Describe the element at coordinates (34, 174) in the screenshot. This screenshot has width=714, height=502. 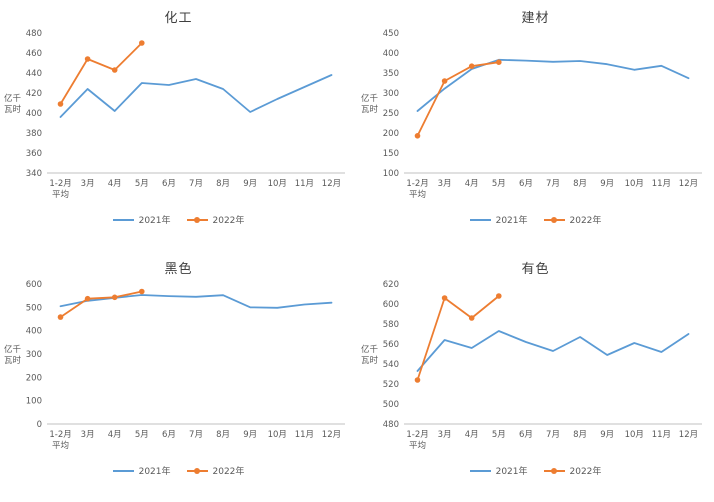
I see `y-tick-label: 340` at that location.